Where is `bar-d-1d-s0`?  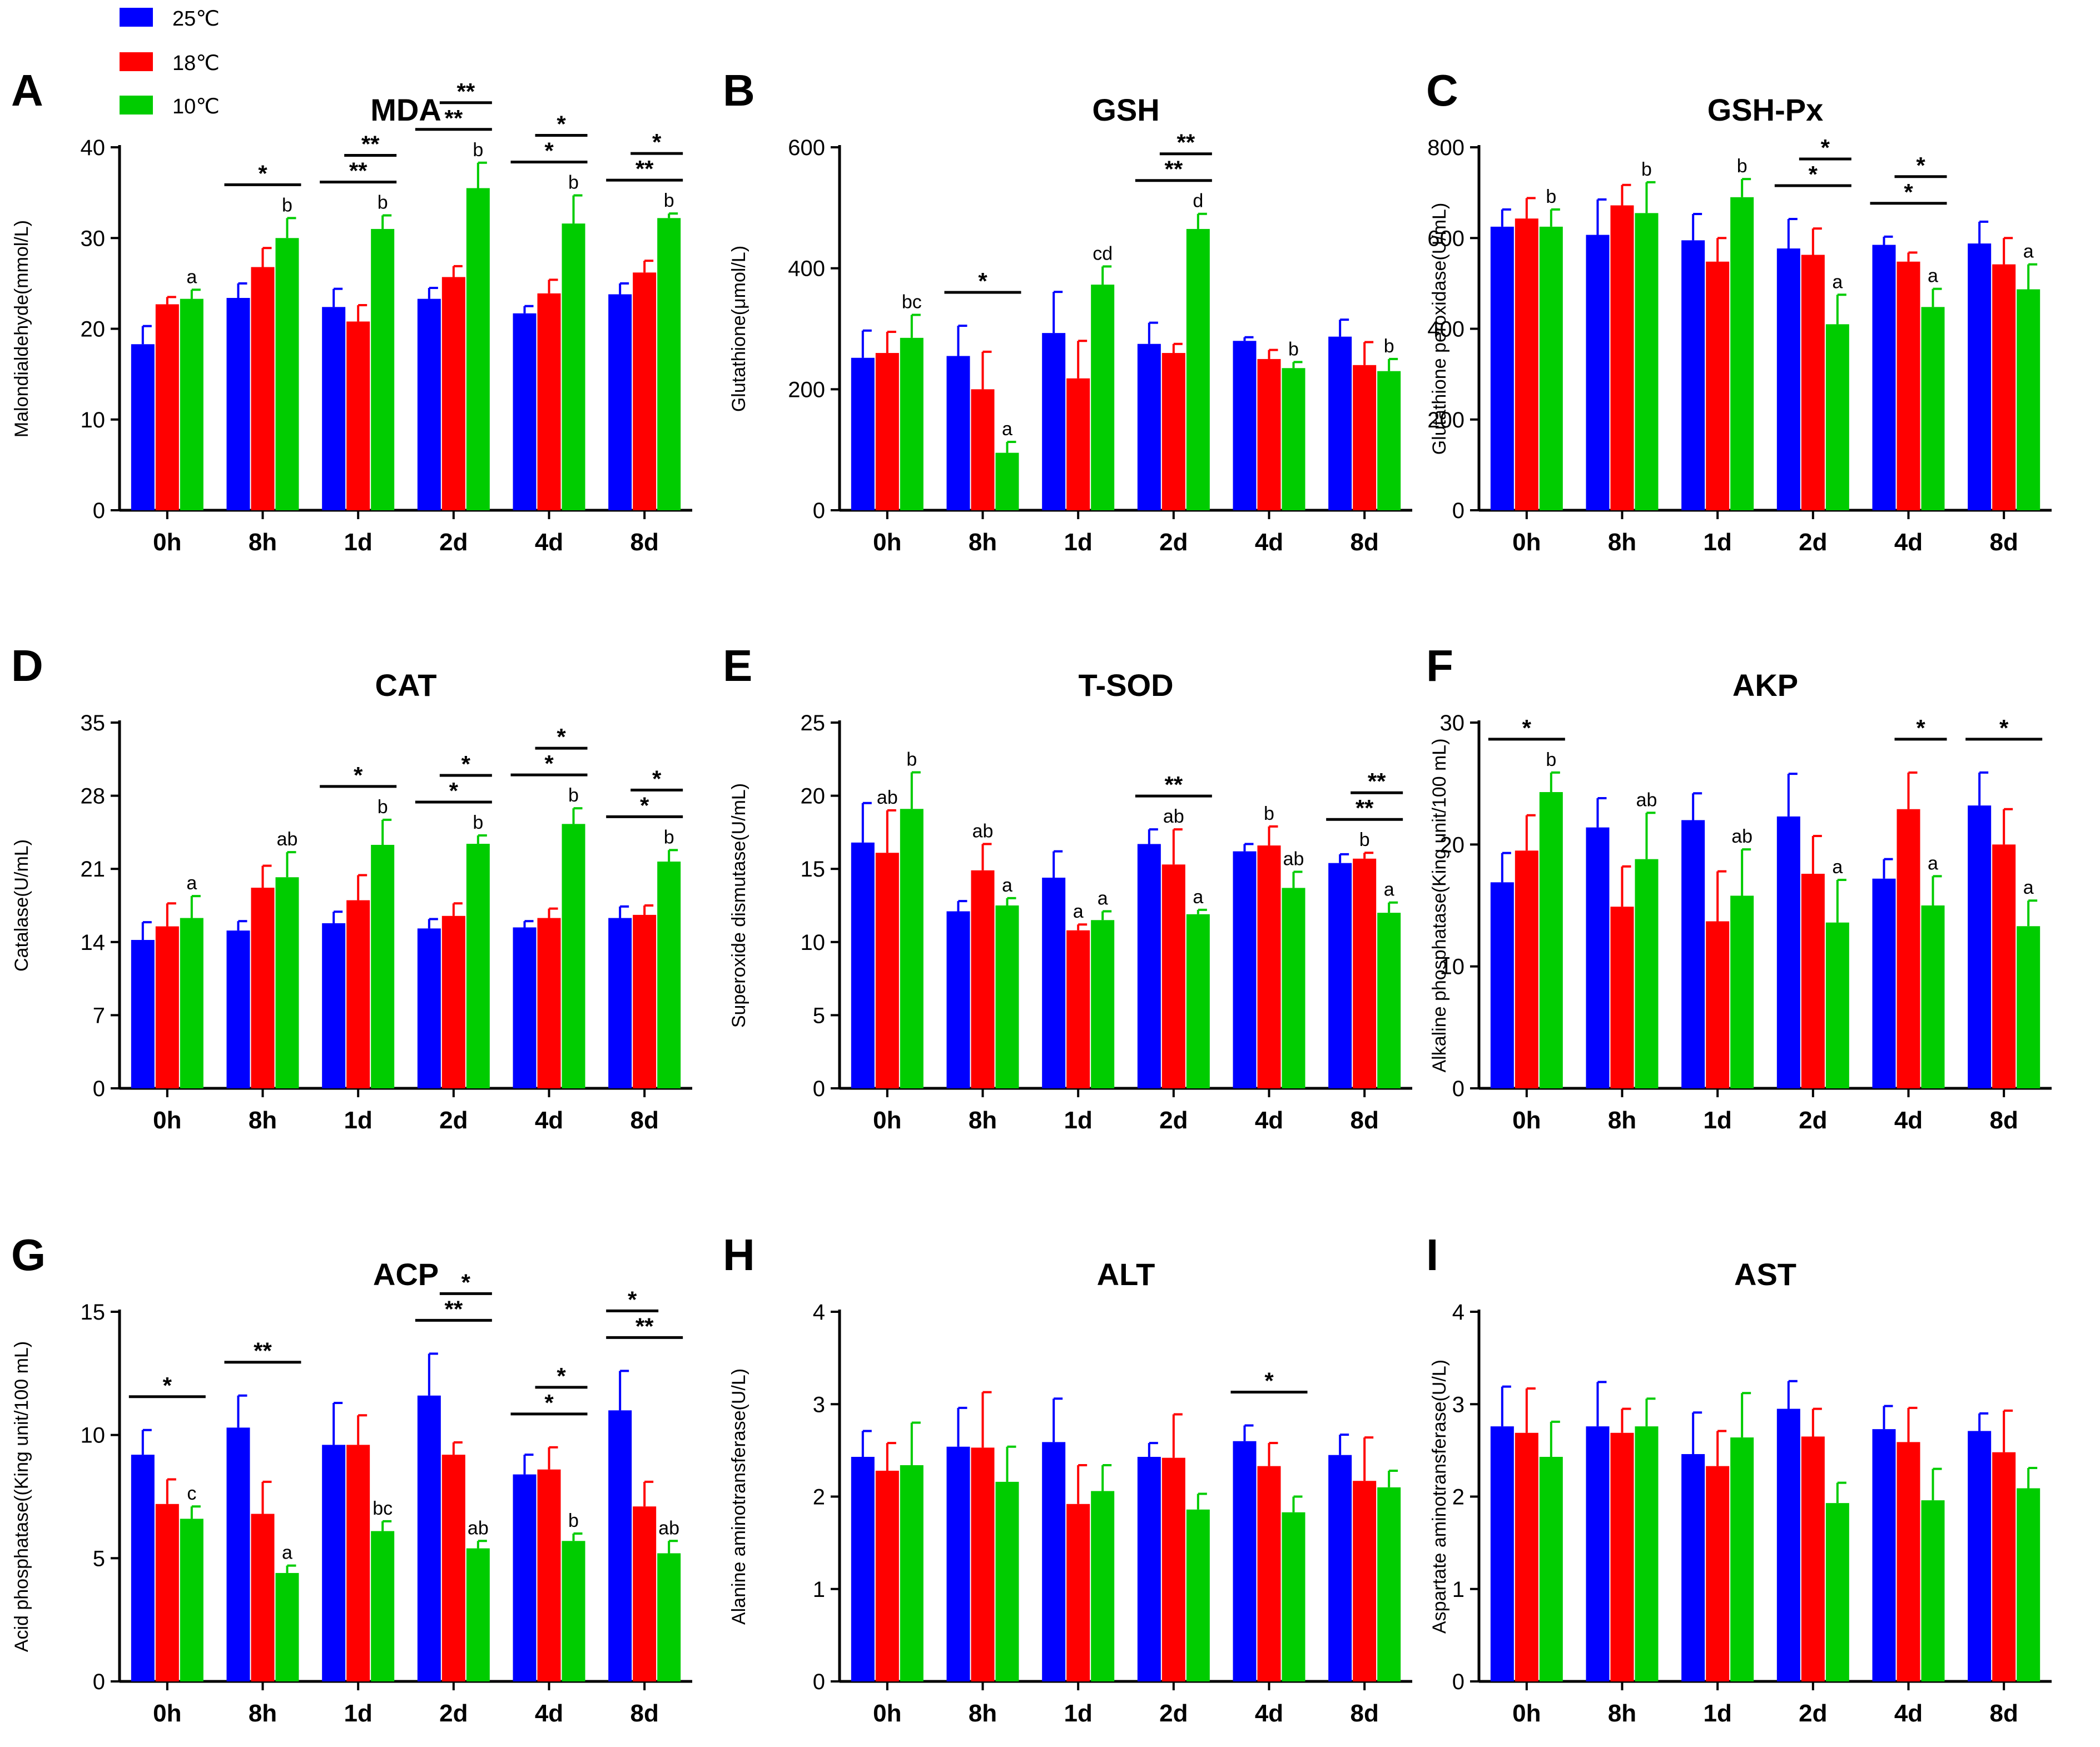 bar-d-1d-s0 is located at coordinates (334, 1005).